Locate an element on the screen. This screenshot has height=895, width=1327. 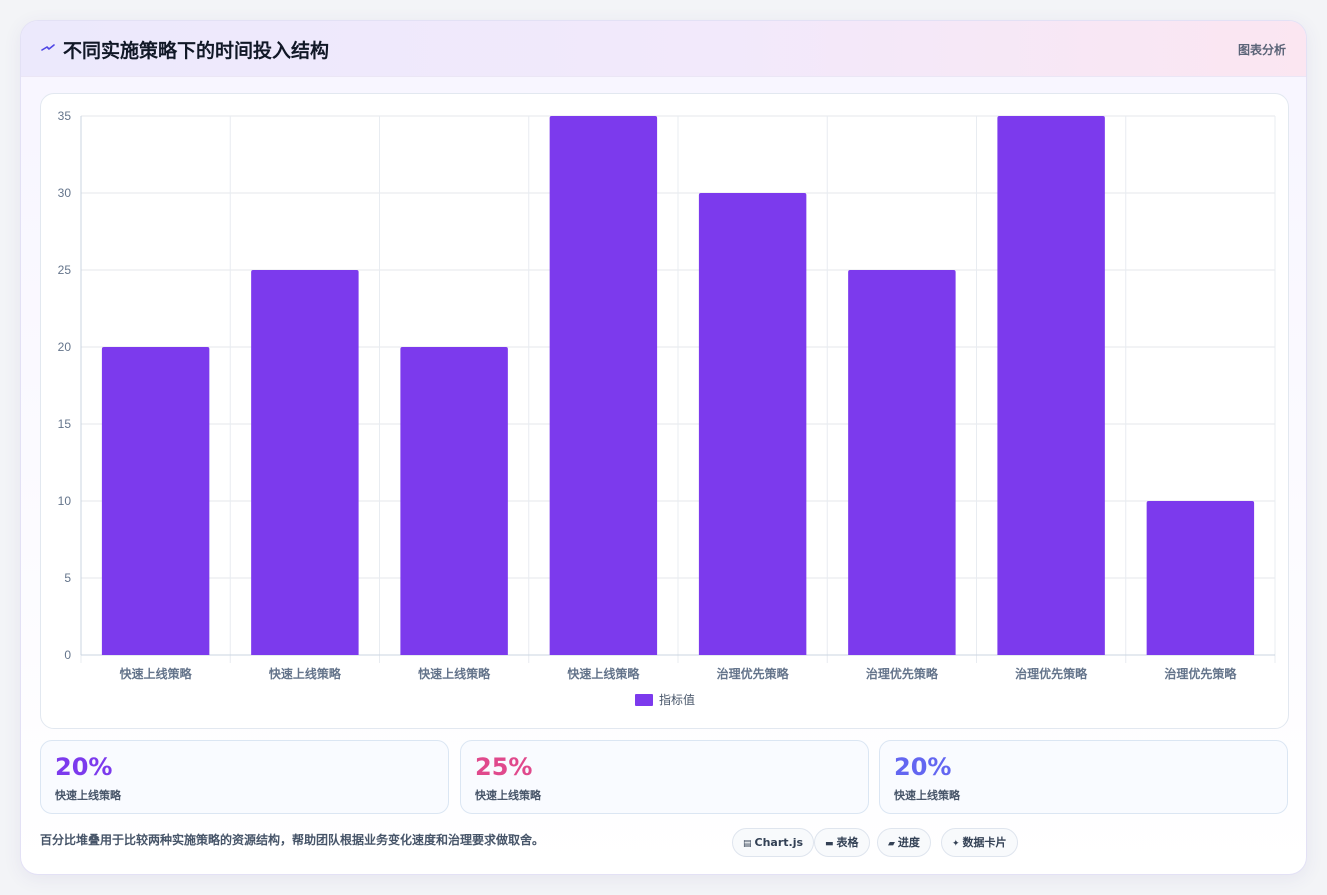
chip-chartjs: ▤ Chart.js is located at coordinates (773, 842).